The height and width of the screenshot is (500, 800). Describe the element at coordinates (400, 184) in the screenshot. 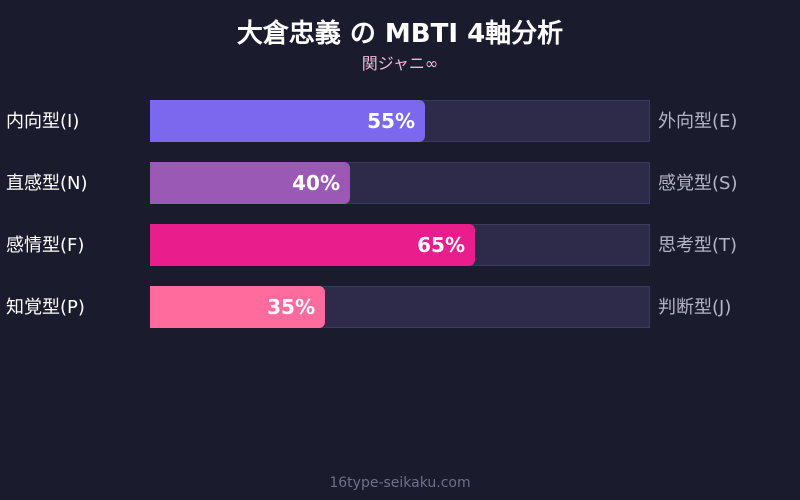

I see `axis-row: 直感型(N) 40% 感覚型(S)` at that location.